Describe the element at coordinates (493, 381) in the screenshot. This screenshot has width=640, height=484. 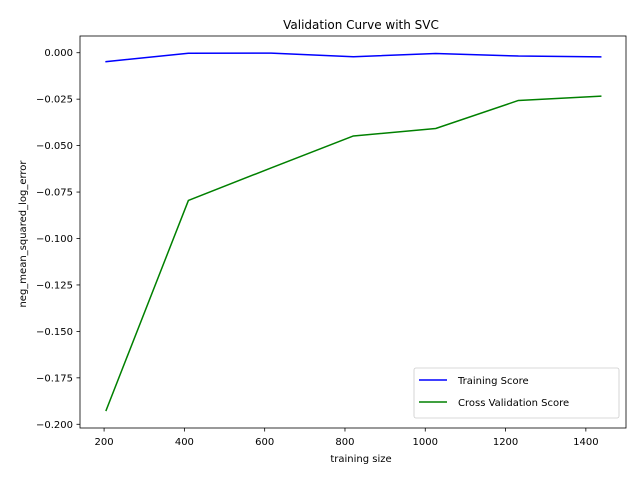
I see `legend-label-1: Training Score` at that location.